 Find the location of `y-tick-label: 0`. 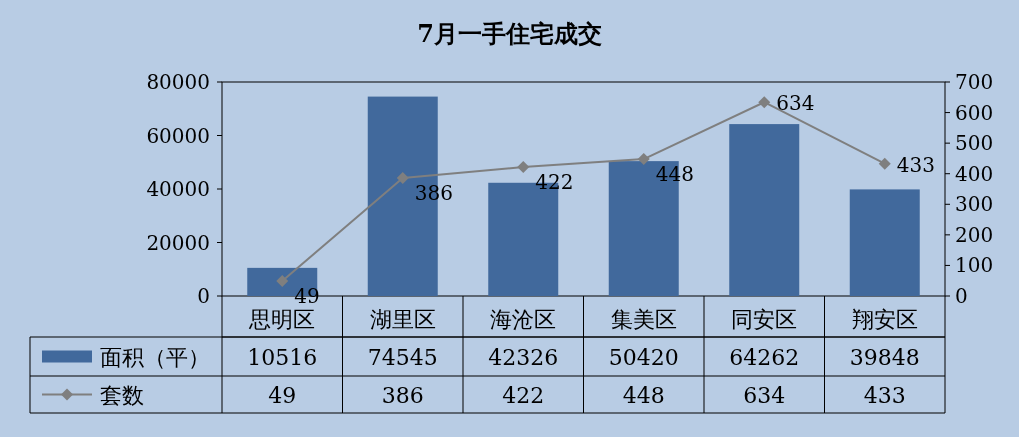

y-tick-label: 0 is located at coordinates (203, 296).